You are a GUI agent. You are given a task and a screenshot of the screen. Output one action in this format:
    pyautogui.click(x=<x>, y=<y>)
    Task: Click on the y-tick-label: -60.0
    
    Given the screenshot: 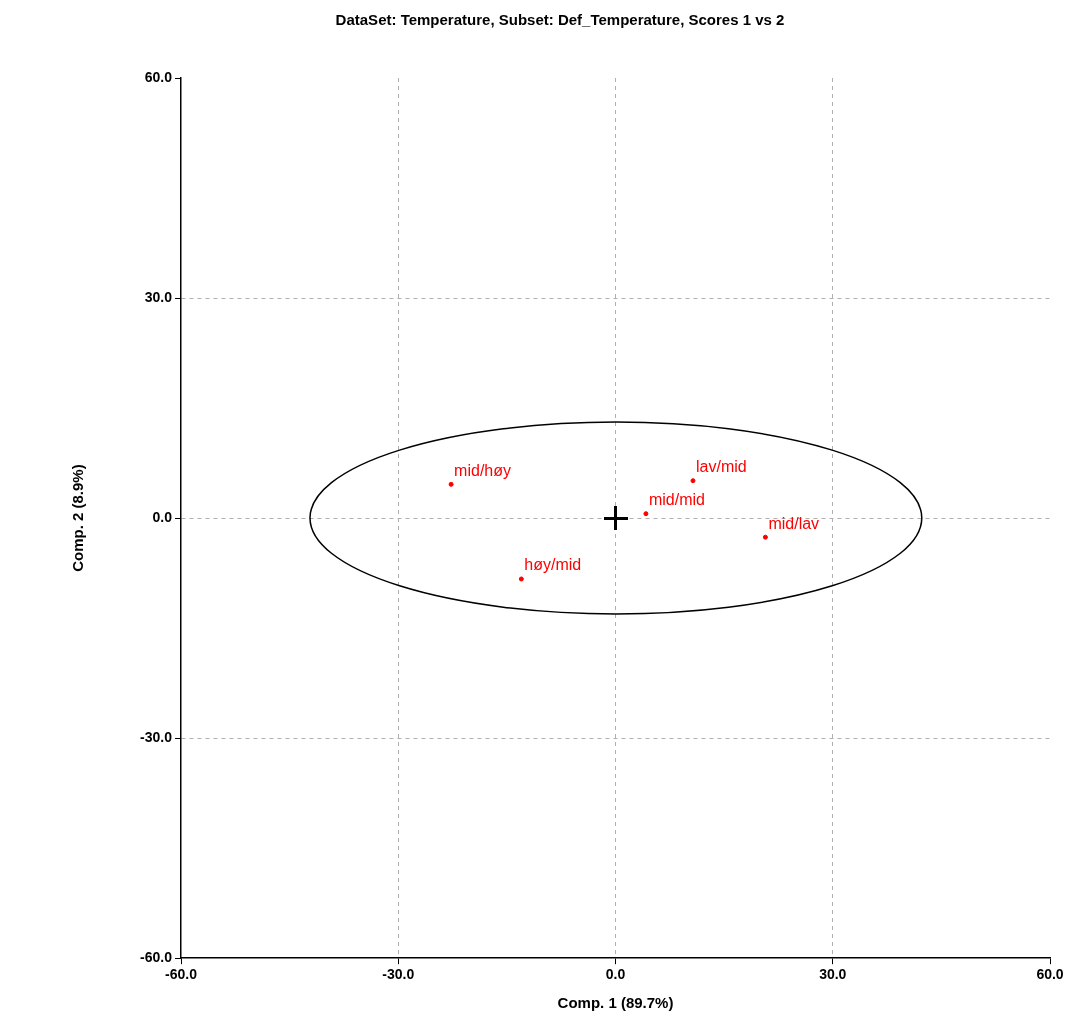 What is the action you would take?
    pyautogui.click(x=156, y=957)
    